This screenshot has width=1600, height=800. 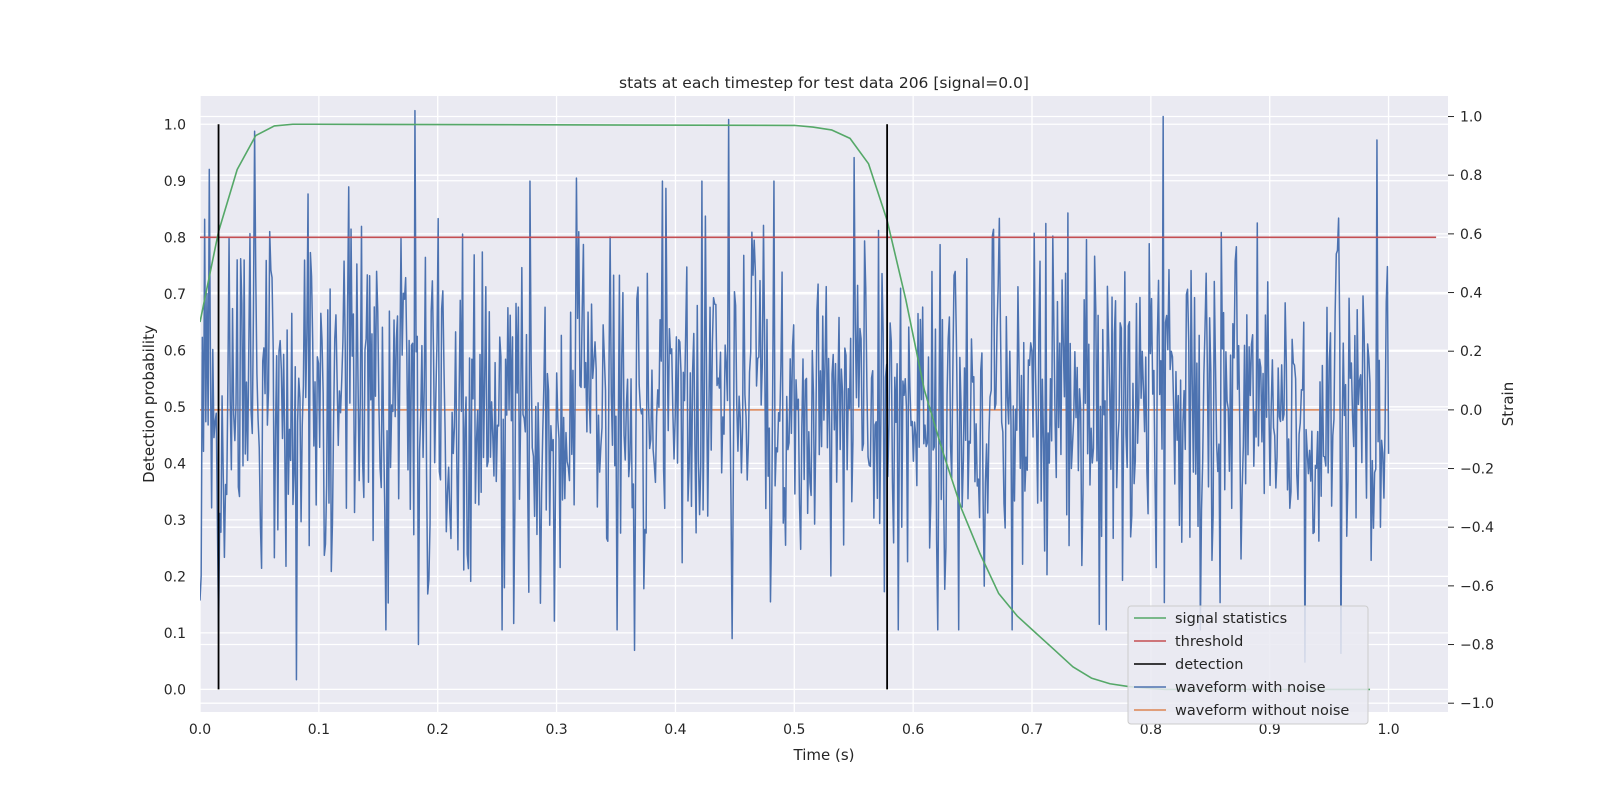 I want to click on y-tick-label: 0.0, so click(x=175, y=690).